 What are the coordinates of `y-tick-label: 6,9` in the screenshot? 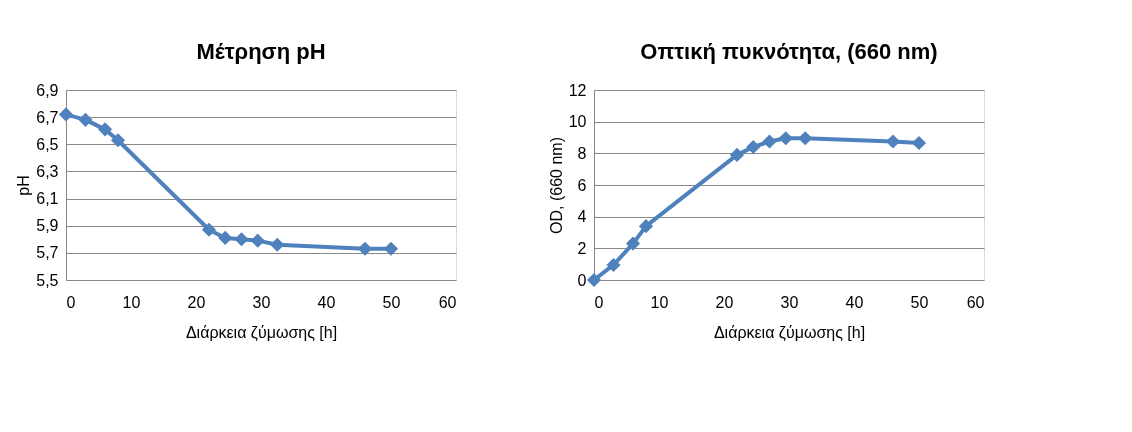 It's located at (47, 90).